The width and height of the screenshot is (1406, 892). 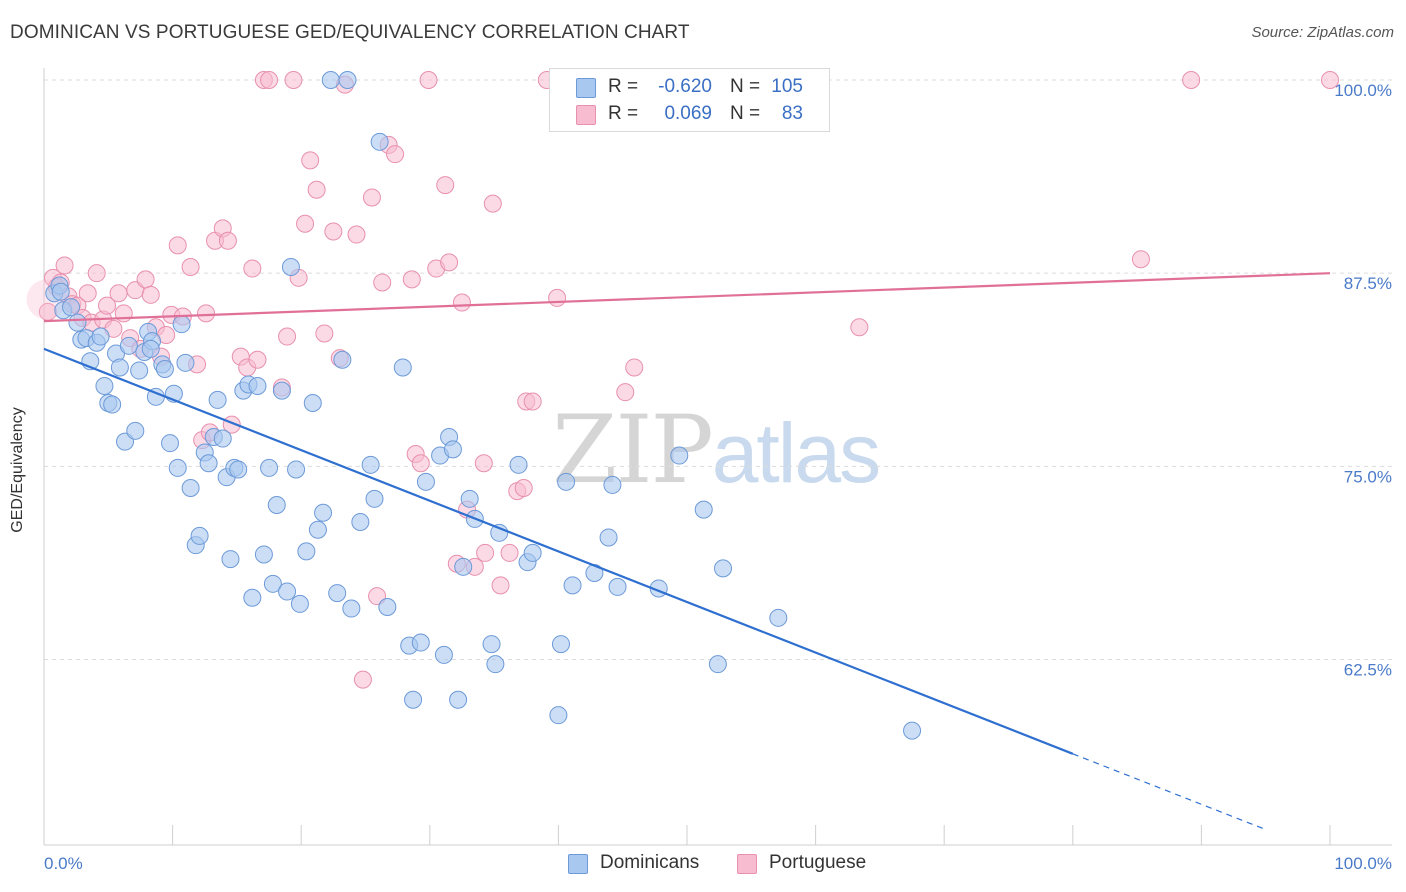 What do you see at coordinates (650, 862) in the screenshot?
I see `bottom-label-dominicans: Dominicans` at bounding box center [650, 862].